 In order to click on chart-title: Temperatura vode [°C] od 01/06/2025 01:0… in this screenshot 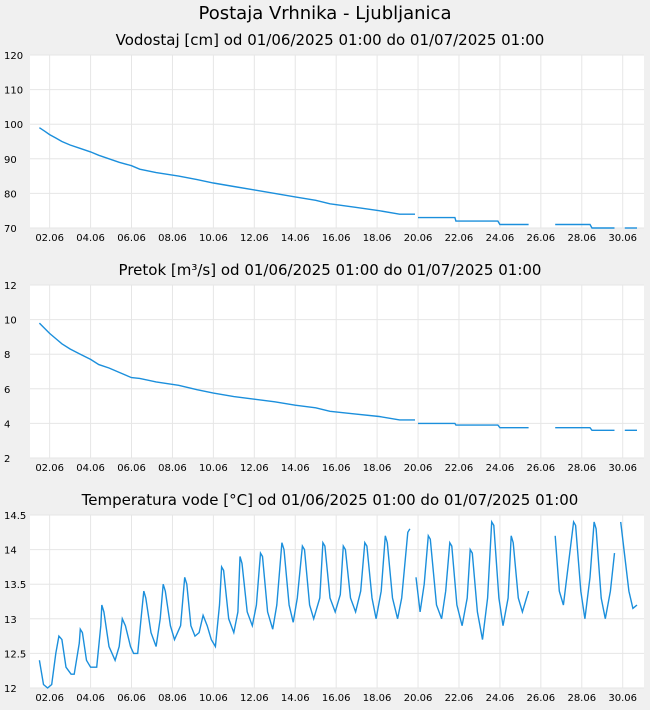, I will do `click(330, 500)`.